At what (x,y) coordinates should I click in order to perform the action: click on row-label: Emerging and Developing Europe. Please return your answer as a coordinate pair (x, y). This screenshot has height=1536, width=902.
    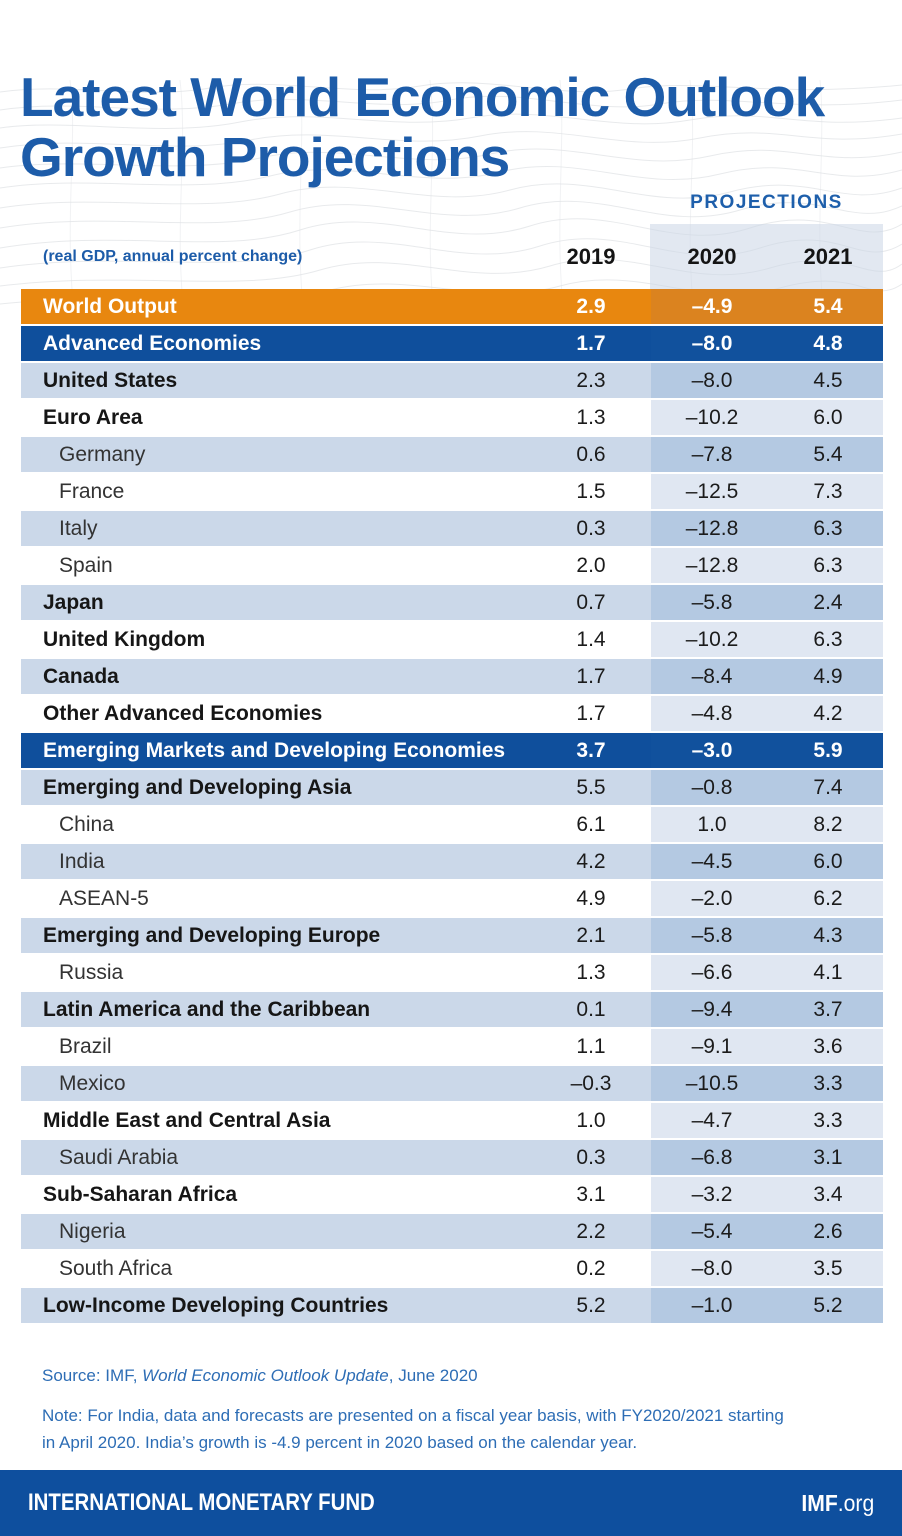
    Looking at the image, I should click on (212, 935).